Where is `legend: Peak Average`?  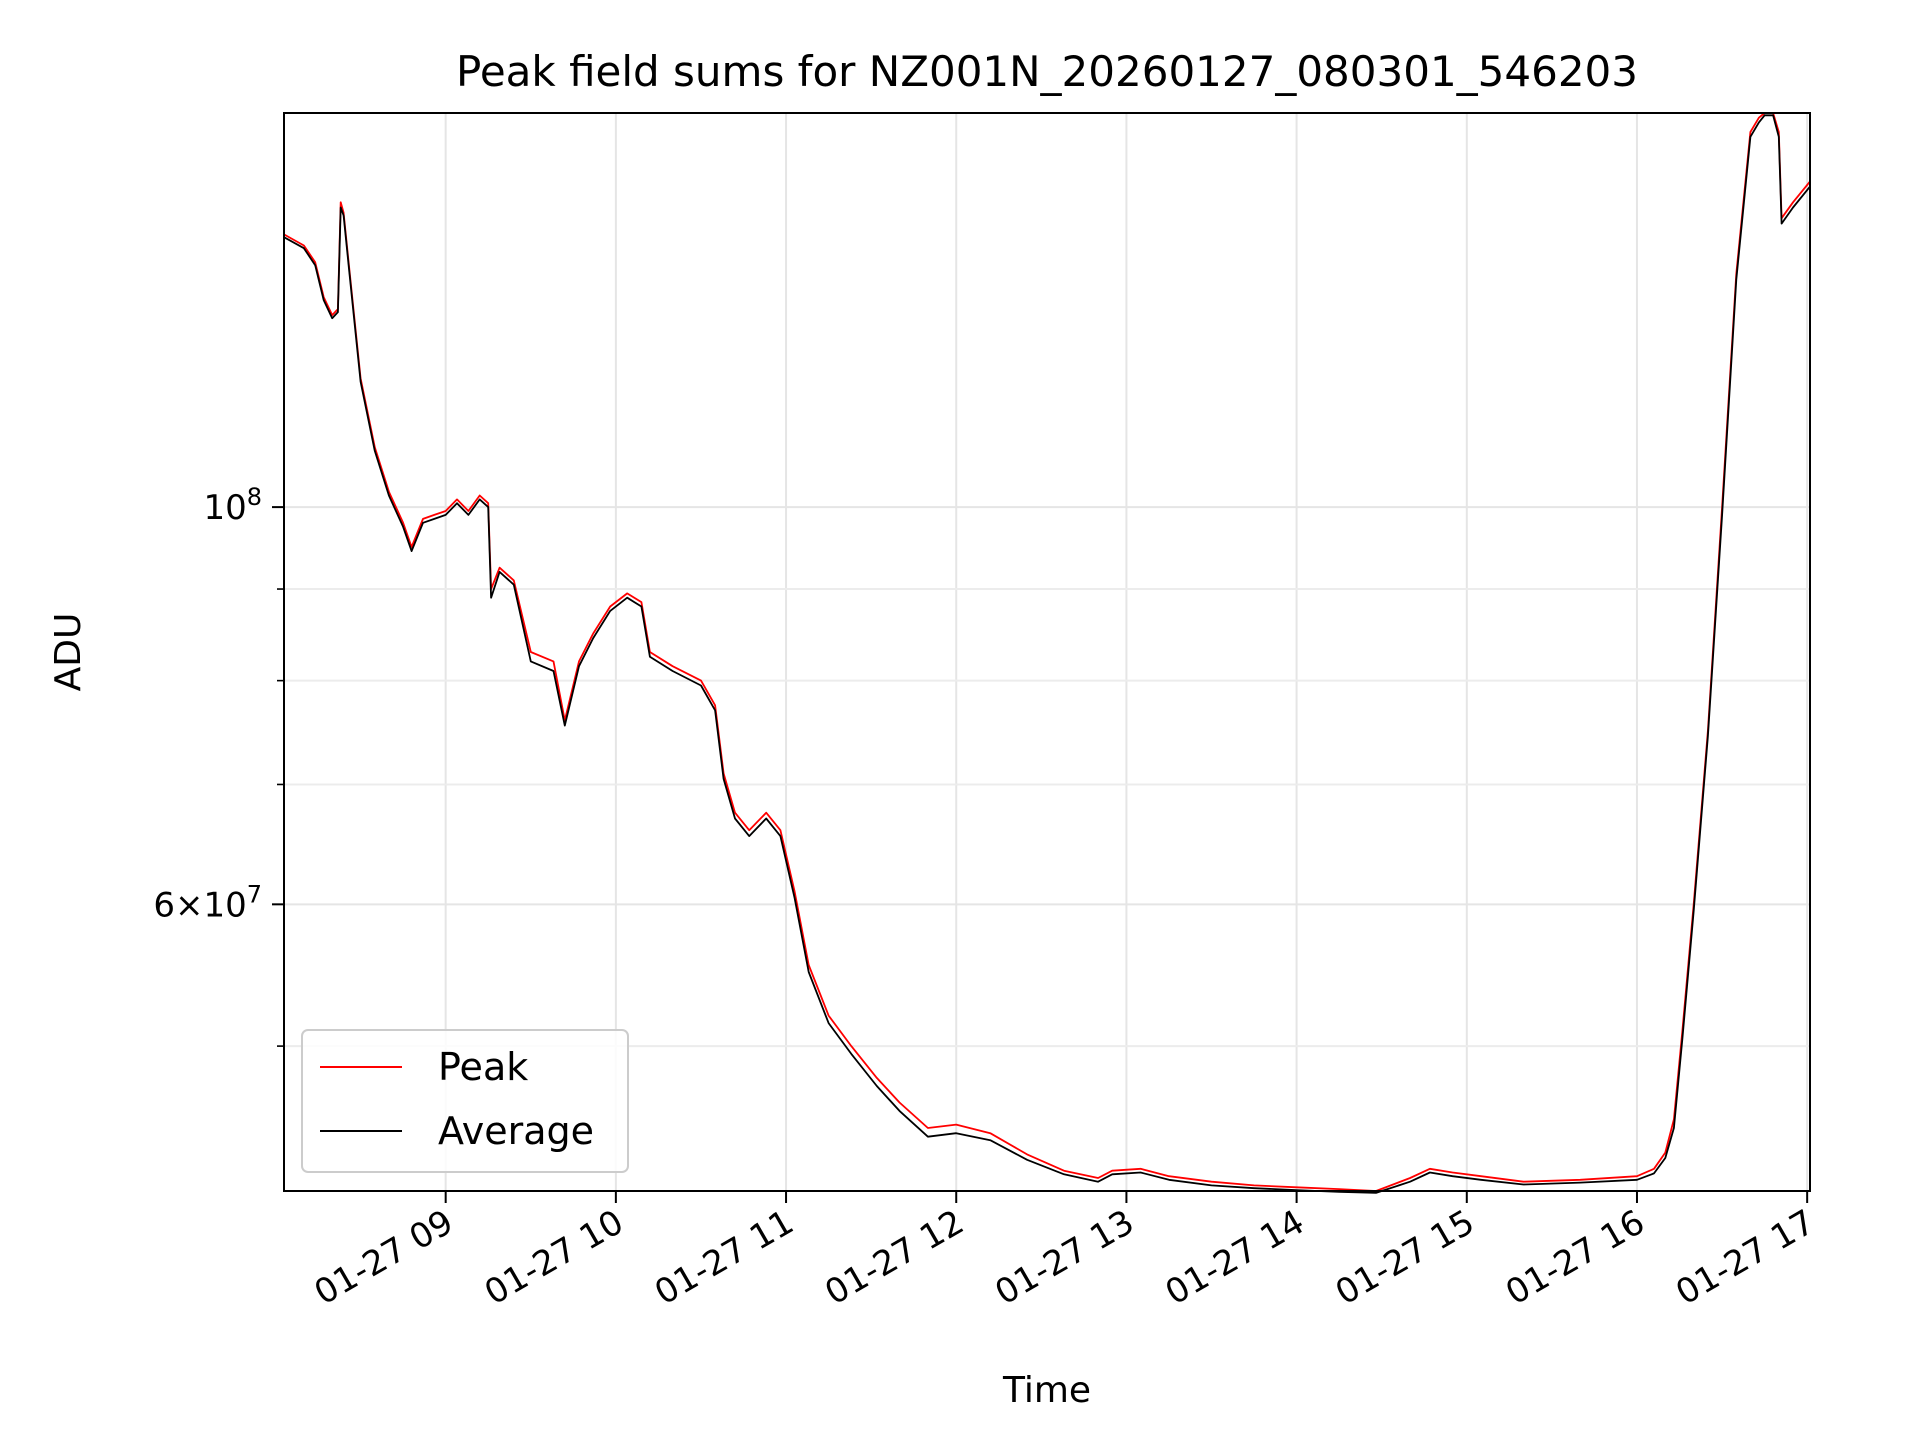 legend: Peak Average is located at coordinates (465, 1101).